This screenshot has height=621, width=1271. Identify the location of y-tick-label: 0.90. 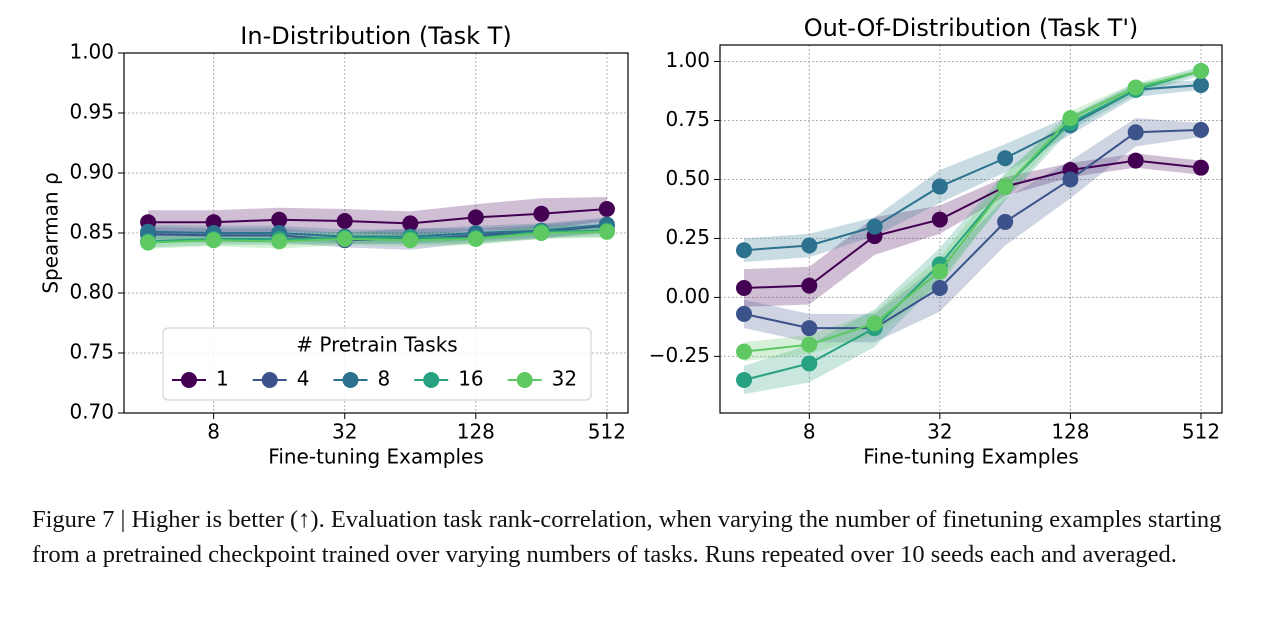
(91, 172).